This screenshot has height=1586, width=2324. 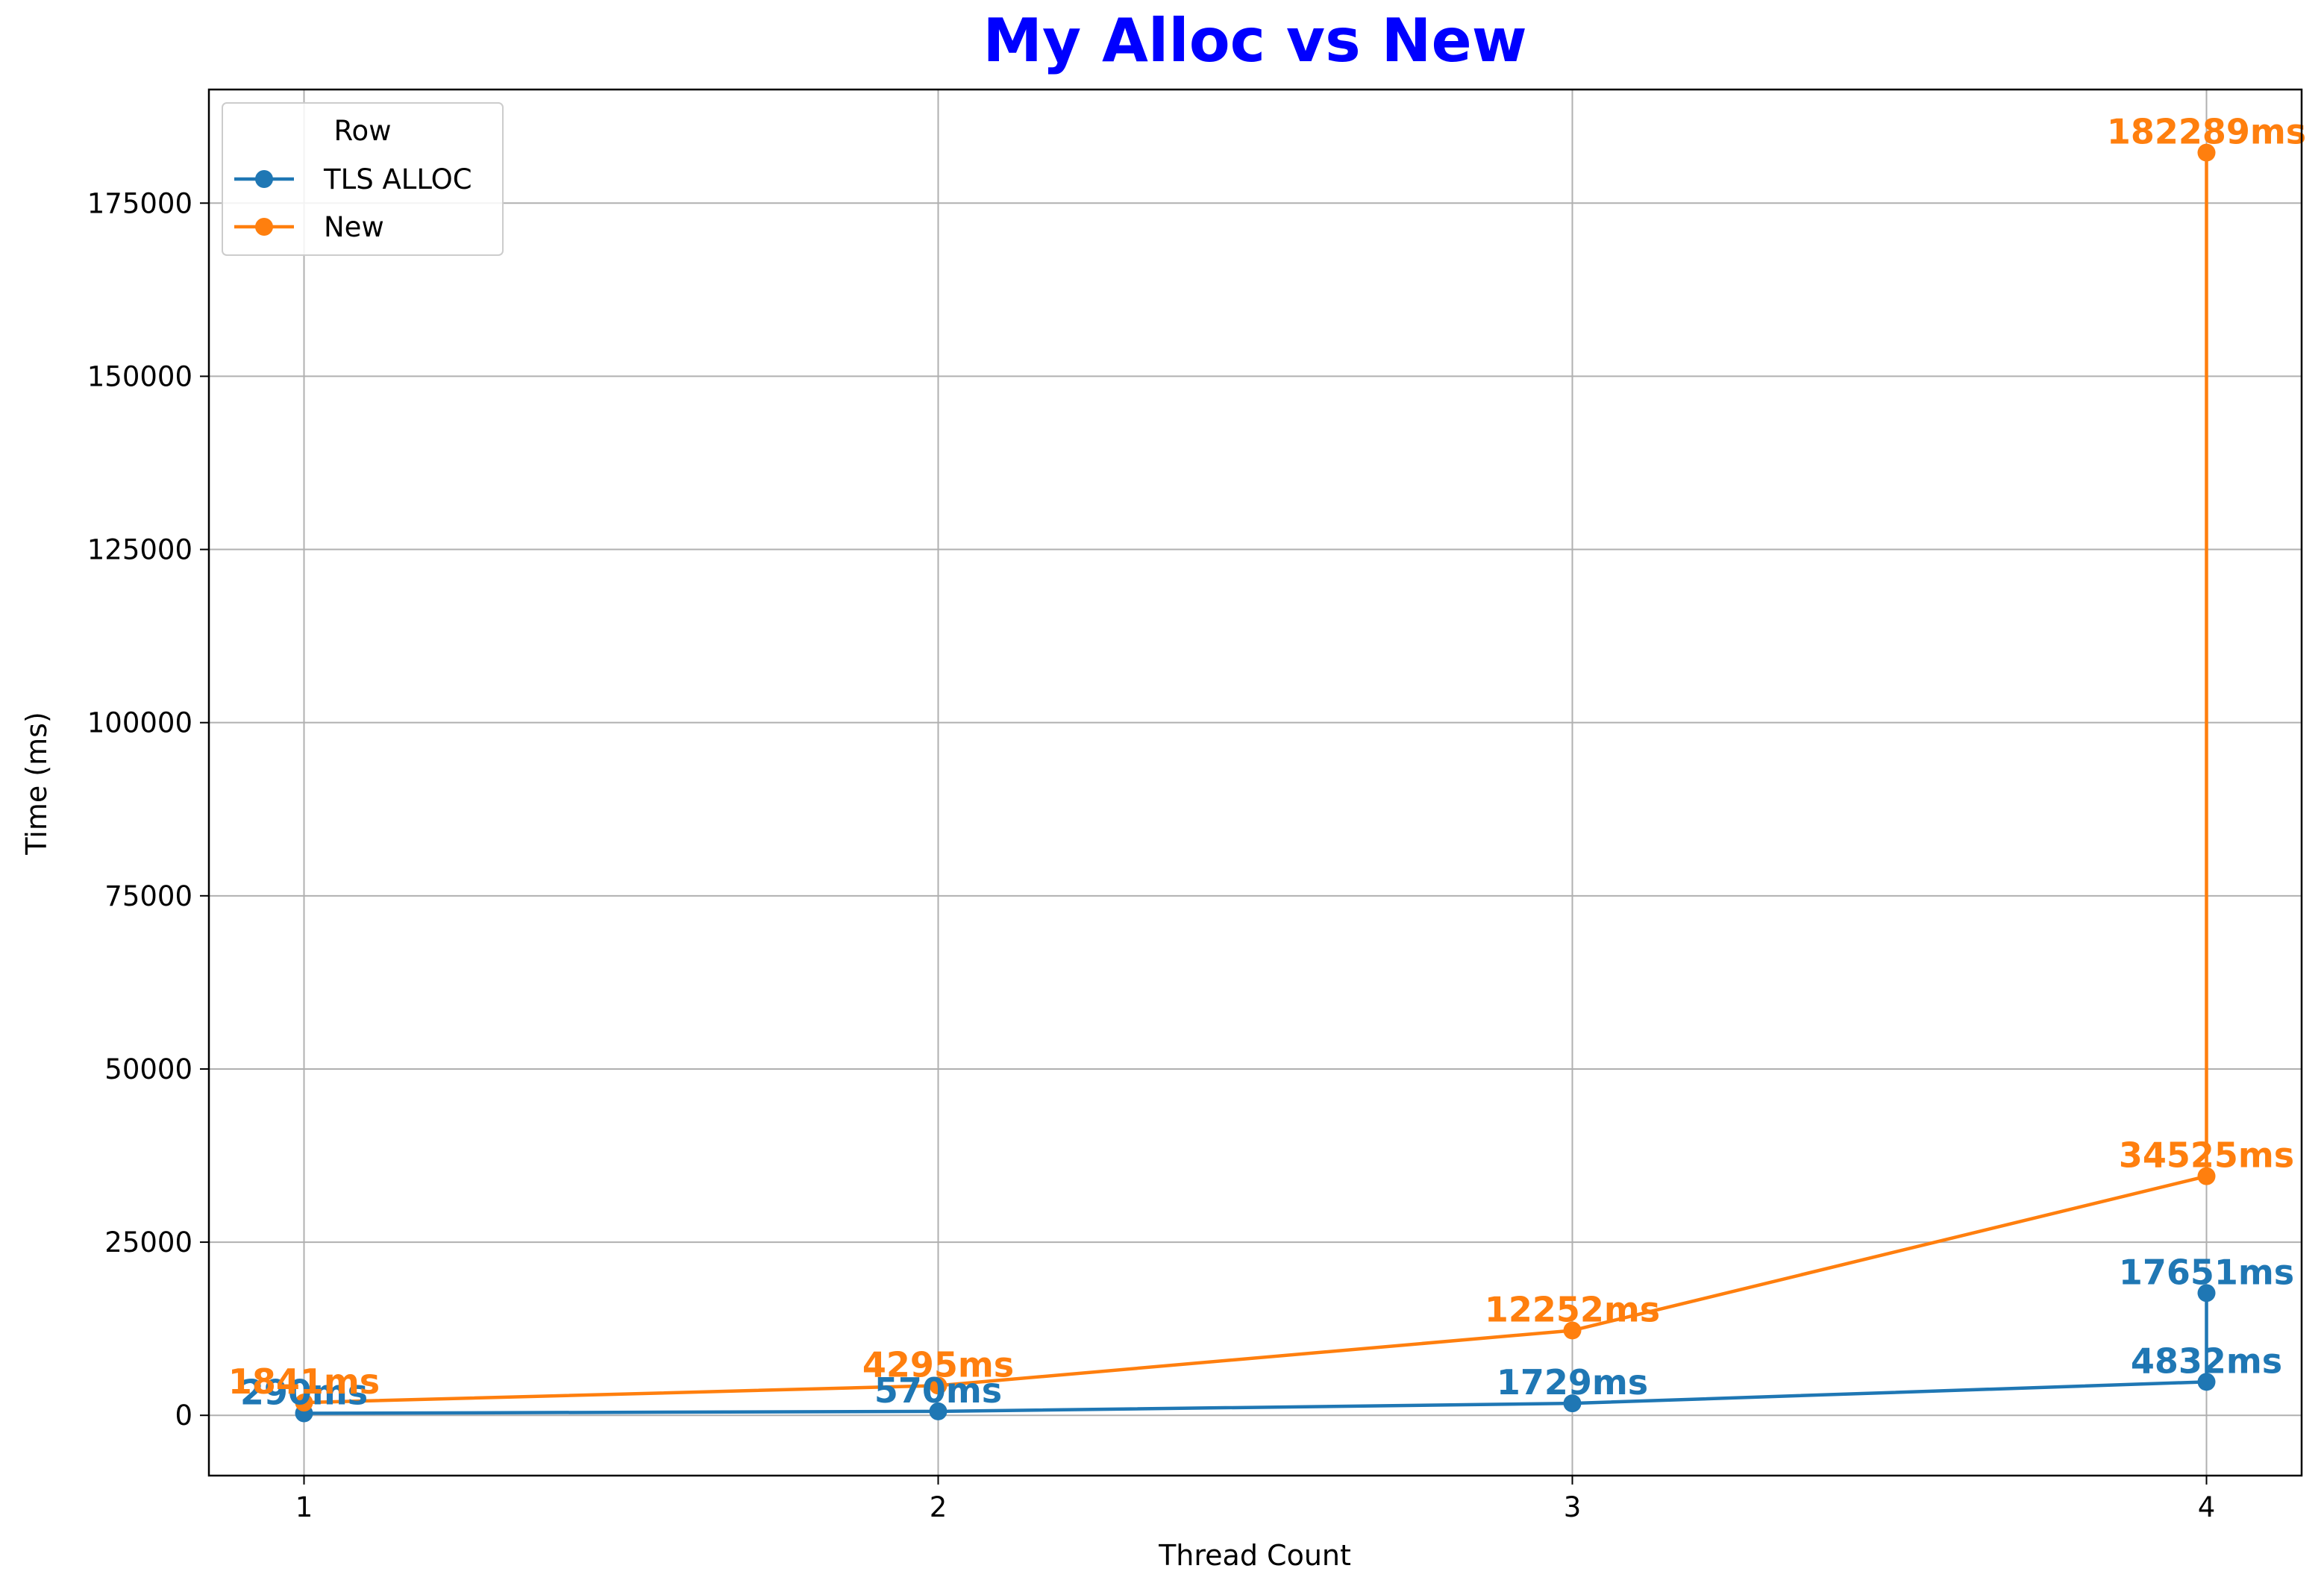 What do you see at coordinates (264, 227) in the screenshot?
I see `legend-marker-new` at bounding box center [264, 227].